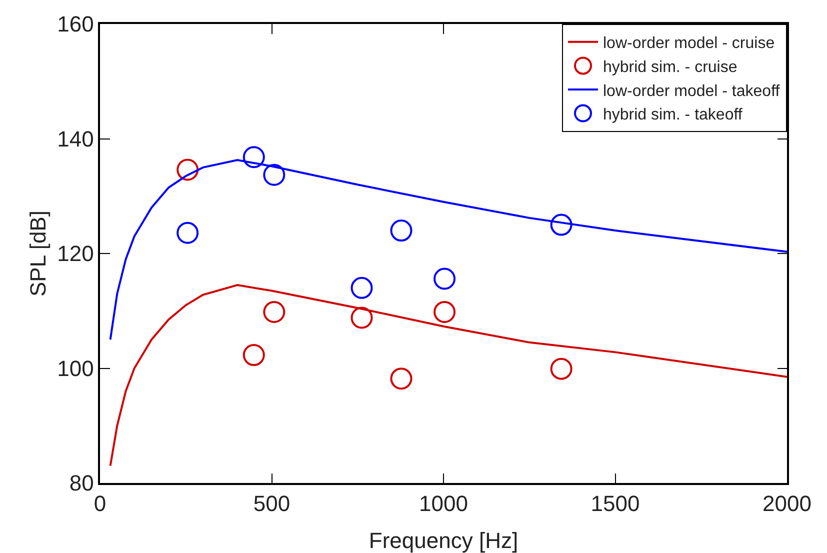 Image resolution: width=827 pixels, height=553 pixels. Describe the element at coordinates (75, 24) in the screenshot. I see `y-tick-label: 160` at that location.